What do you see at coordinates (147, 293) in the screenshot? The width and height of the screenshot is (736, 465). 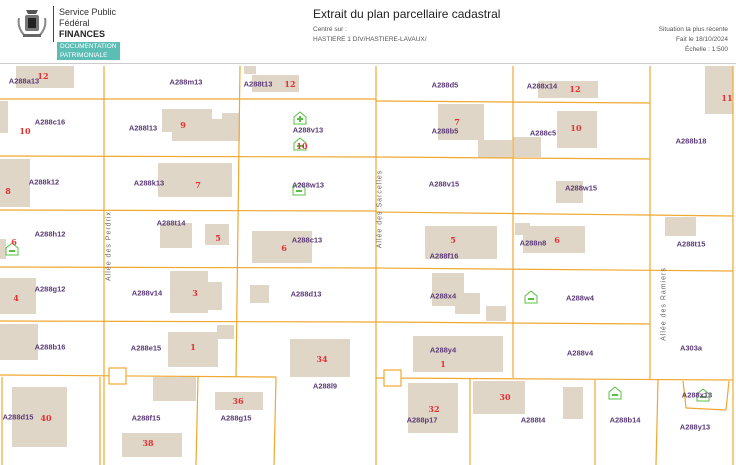 I see `parcel-label: A288v14` at bounding box center [147, 293].